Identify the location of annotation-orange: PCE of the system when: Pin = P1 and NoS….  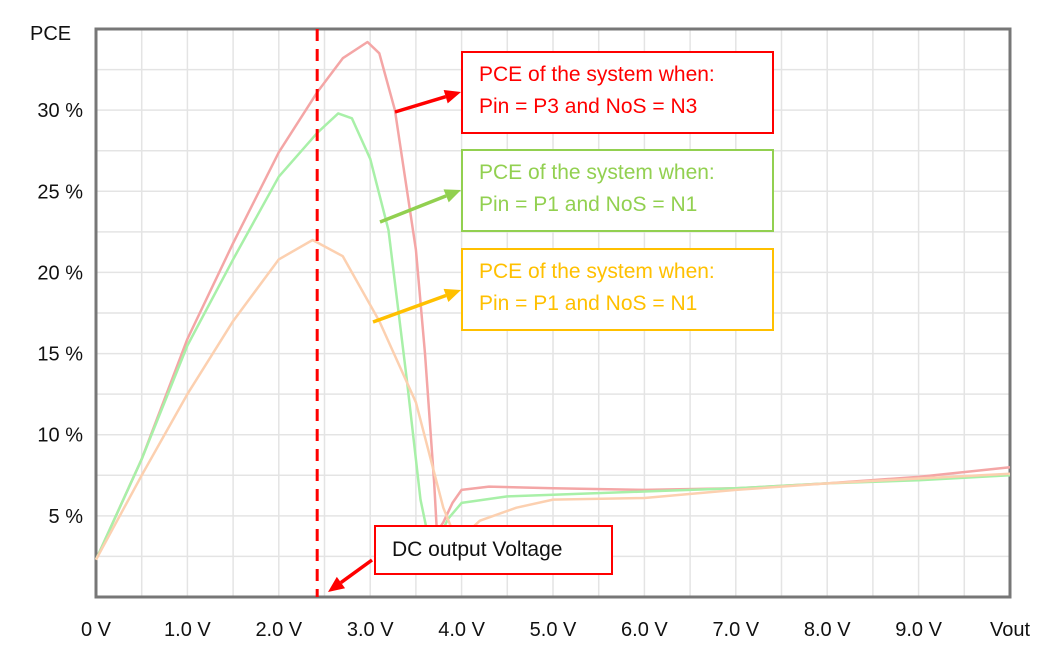
(617, 289).